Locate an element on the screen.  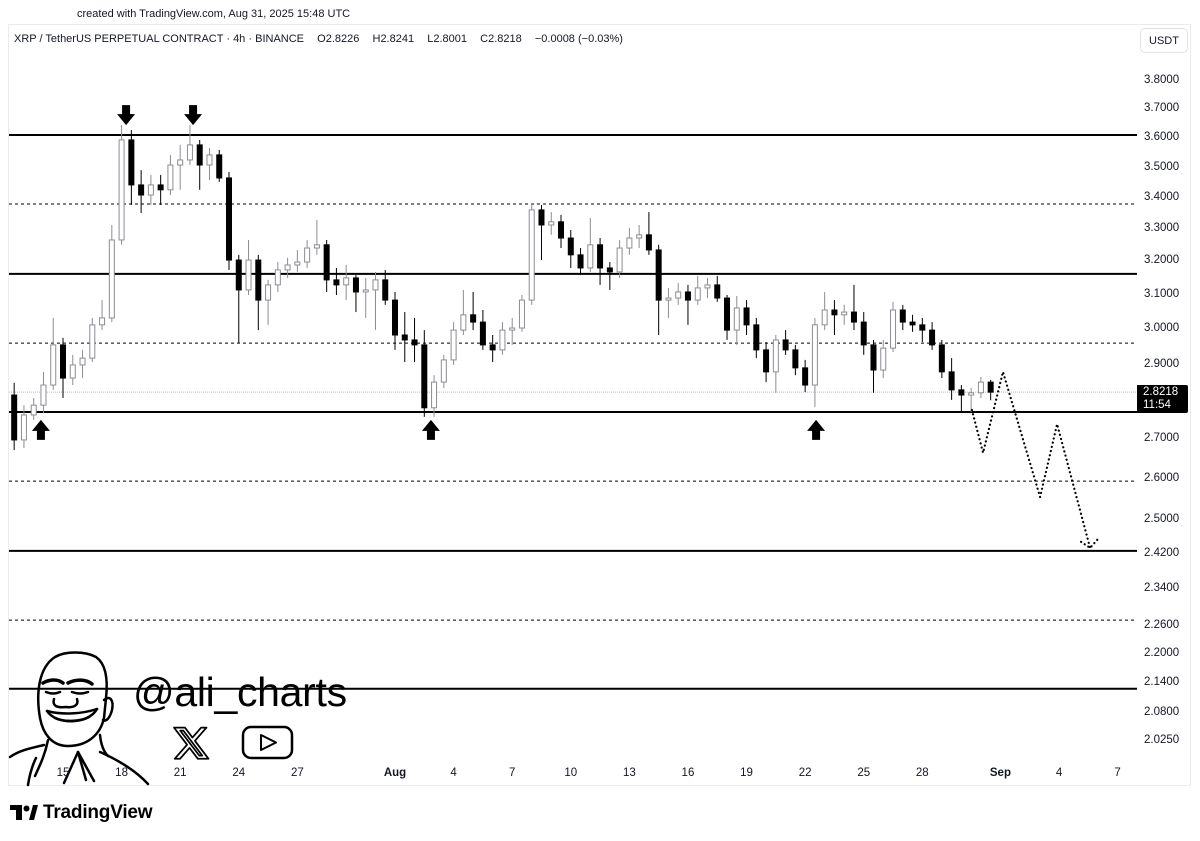
ohlc-low-label: L is located at coordinates (430, 39).